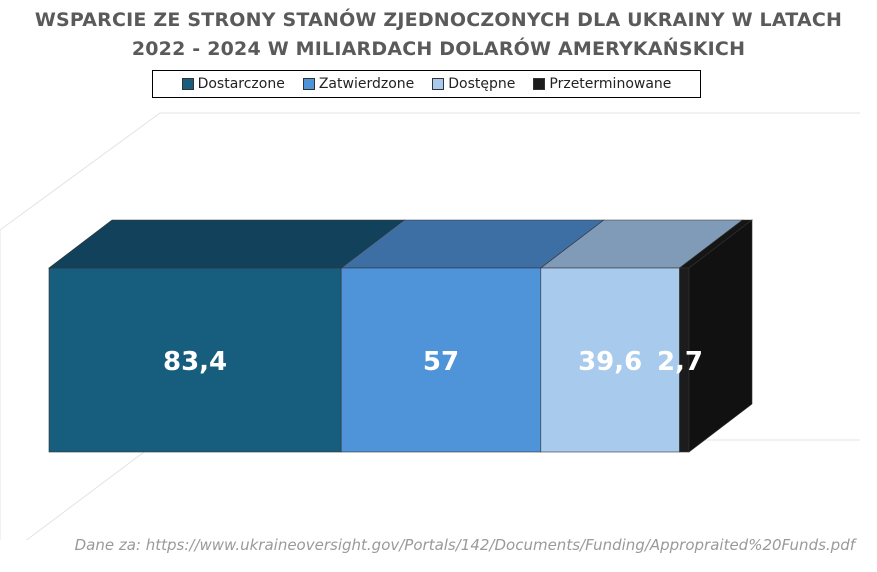 The height and width of the screenshot is (572, 877). I want to click on legend-item-dostepne: Dostępne, so click(473, 84).